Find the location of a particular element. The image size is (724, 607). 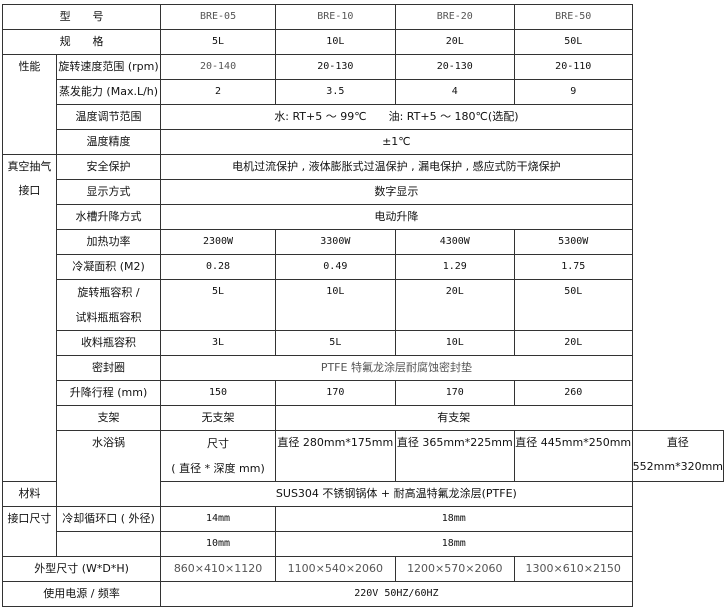

table-row-flask: 旋转瓶容积 / 试料瓶瓶容积 5L 10L 20L 50L is located at coordinates (363, 305).